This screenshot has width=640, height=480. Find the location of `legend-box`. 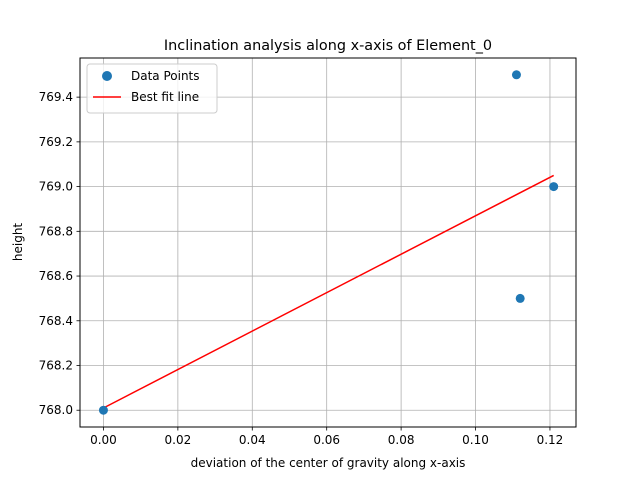

legend-box is located at coordinates (152, 88).